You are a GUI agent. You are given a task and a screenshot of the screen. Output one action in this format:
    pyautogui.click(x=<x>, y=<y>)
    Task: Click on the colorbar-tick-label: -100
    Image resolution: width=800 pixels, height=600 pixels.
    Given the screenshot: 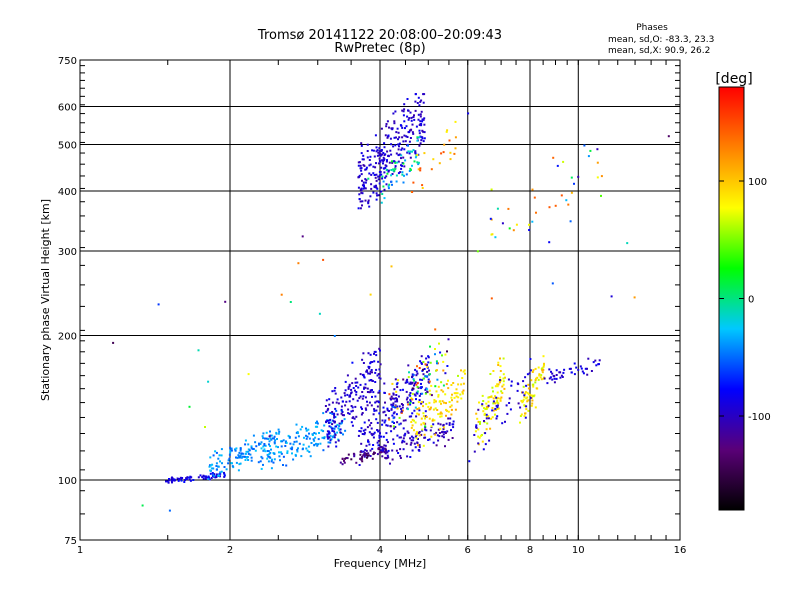 What is the action you would take?
    pyautogui.click(x=759, y=417)
    